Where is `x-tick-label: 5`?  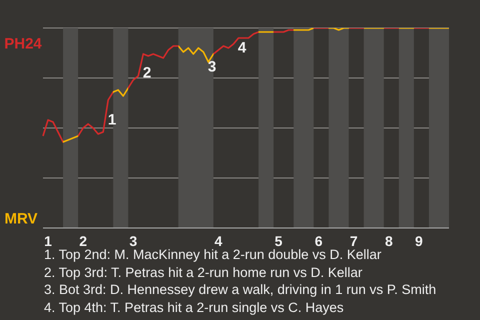 x-tick-label: 5 is located at coordinates (278, 241).